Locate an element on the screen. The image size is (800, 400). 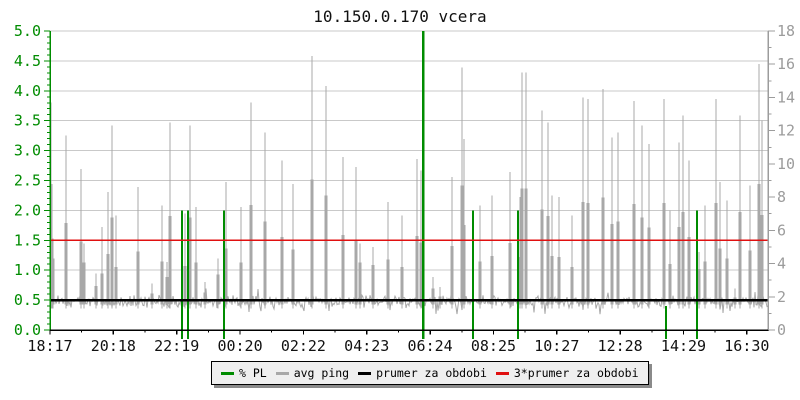
x-tick-label: 10:27 is located at coordinates (556, 346).